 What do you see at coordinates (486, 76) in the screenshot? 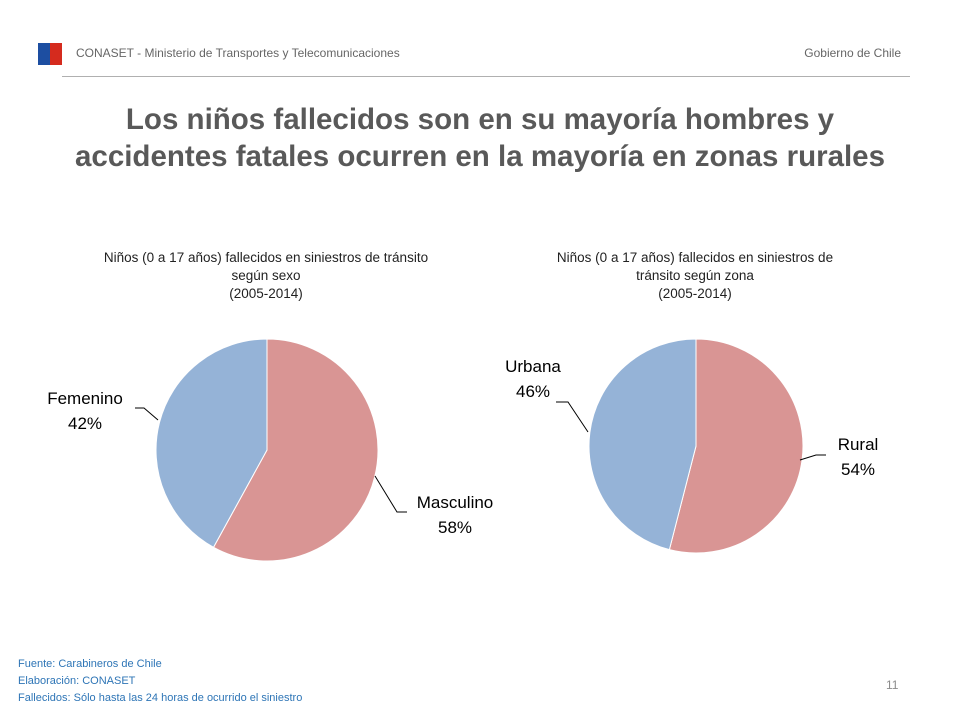
I see `header-divider` at bounding box center [486, 76].